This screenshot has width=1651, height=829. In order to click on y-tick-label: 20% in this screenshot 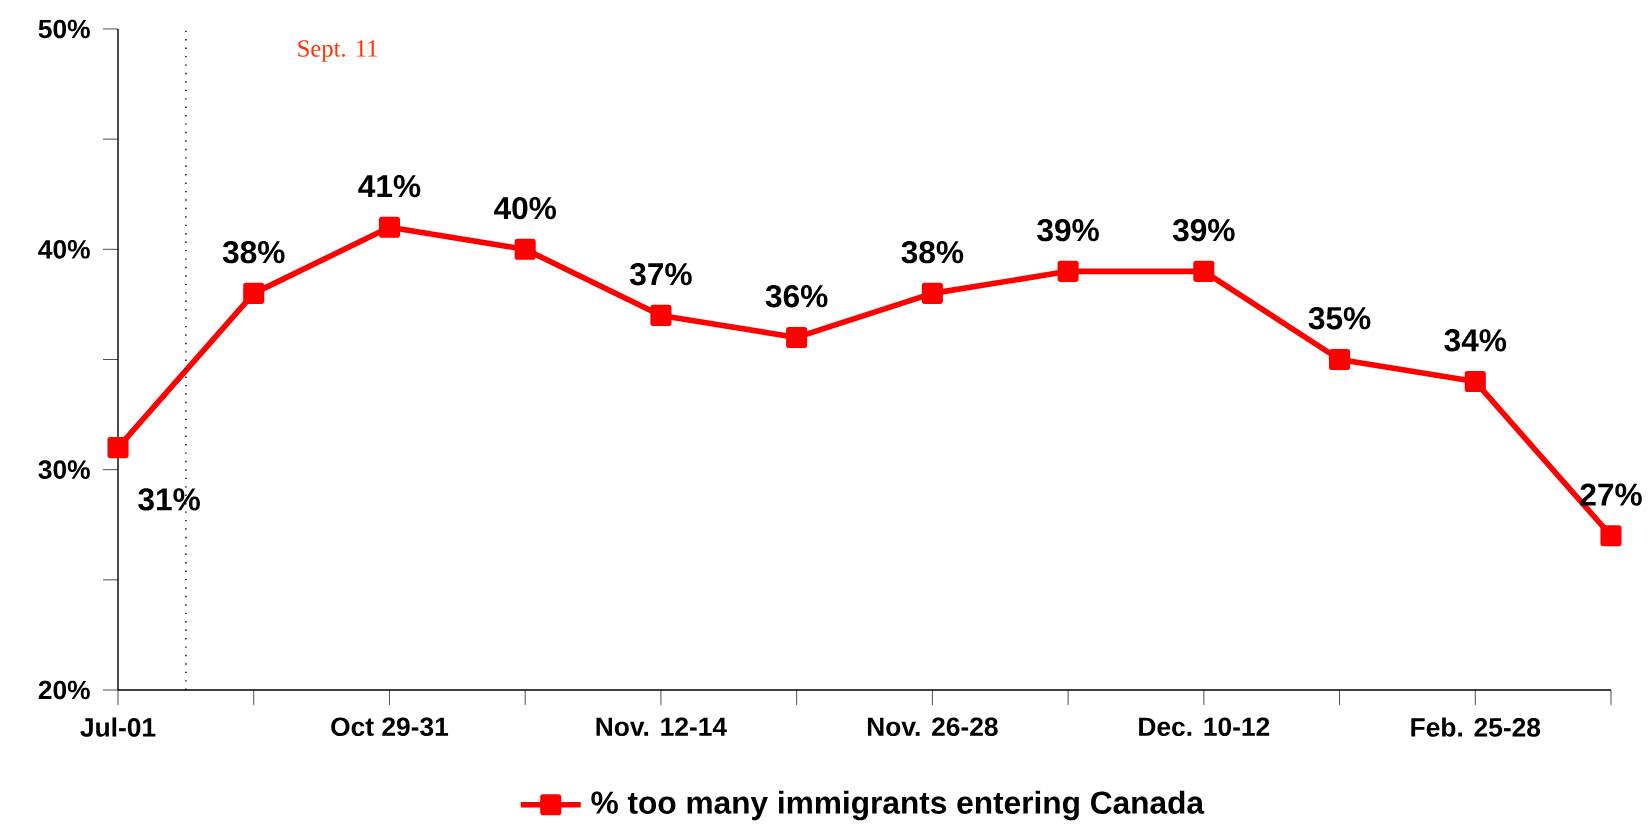, I will do `click(64, 690)`.